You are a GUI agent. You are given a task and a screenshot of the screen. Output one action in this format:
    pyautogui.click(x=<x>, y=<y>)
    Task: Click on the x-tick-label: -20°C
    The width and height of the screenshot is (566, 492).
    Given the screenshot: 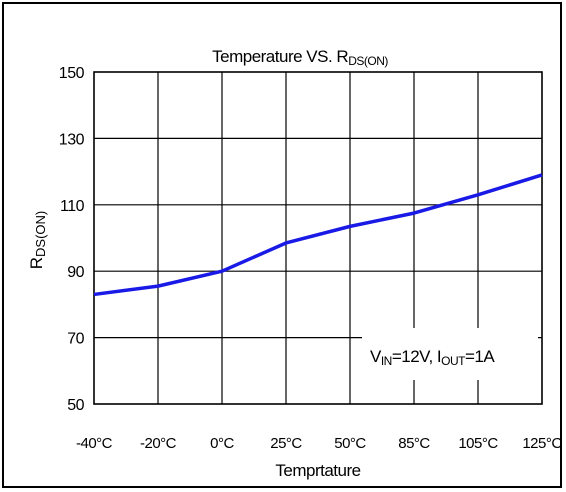 What is the action you would take?
    pyautogui.click(x=158, y=443)
    